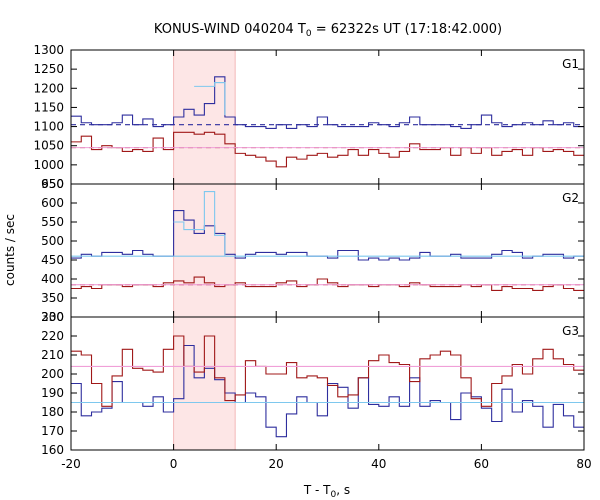 This screenshot has height=500, width=600. I want to click on title-sub: 0, so click(309, 34).